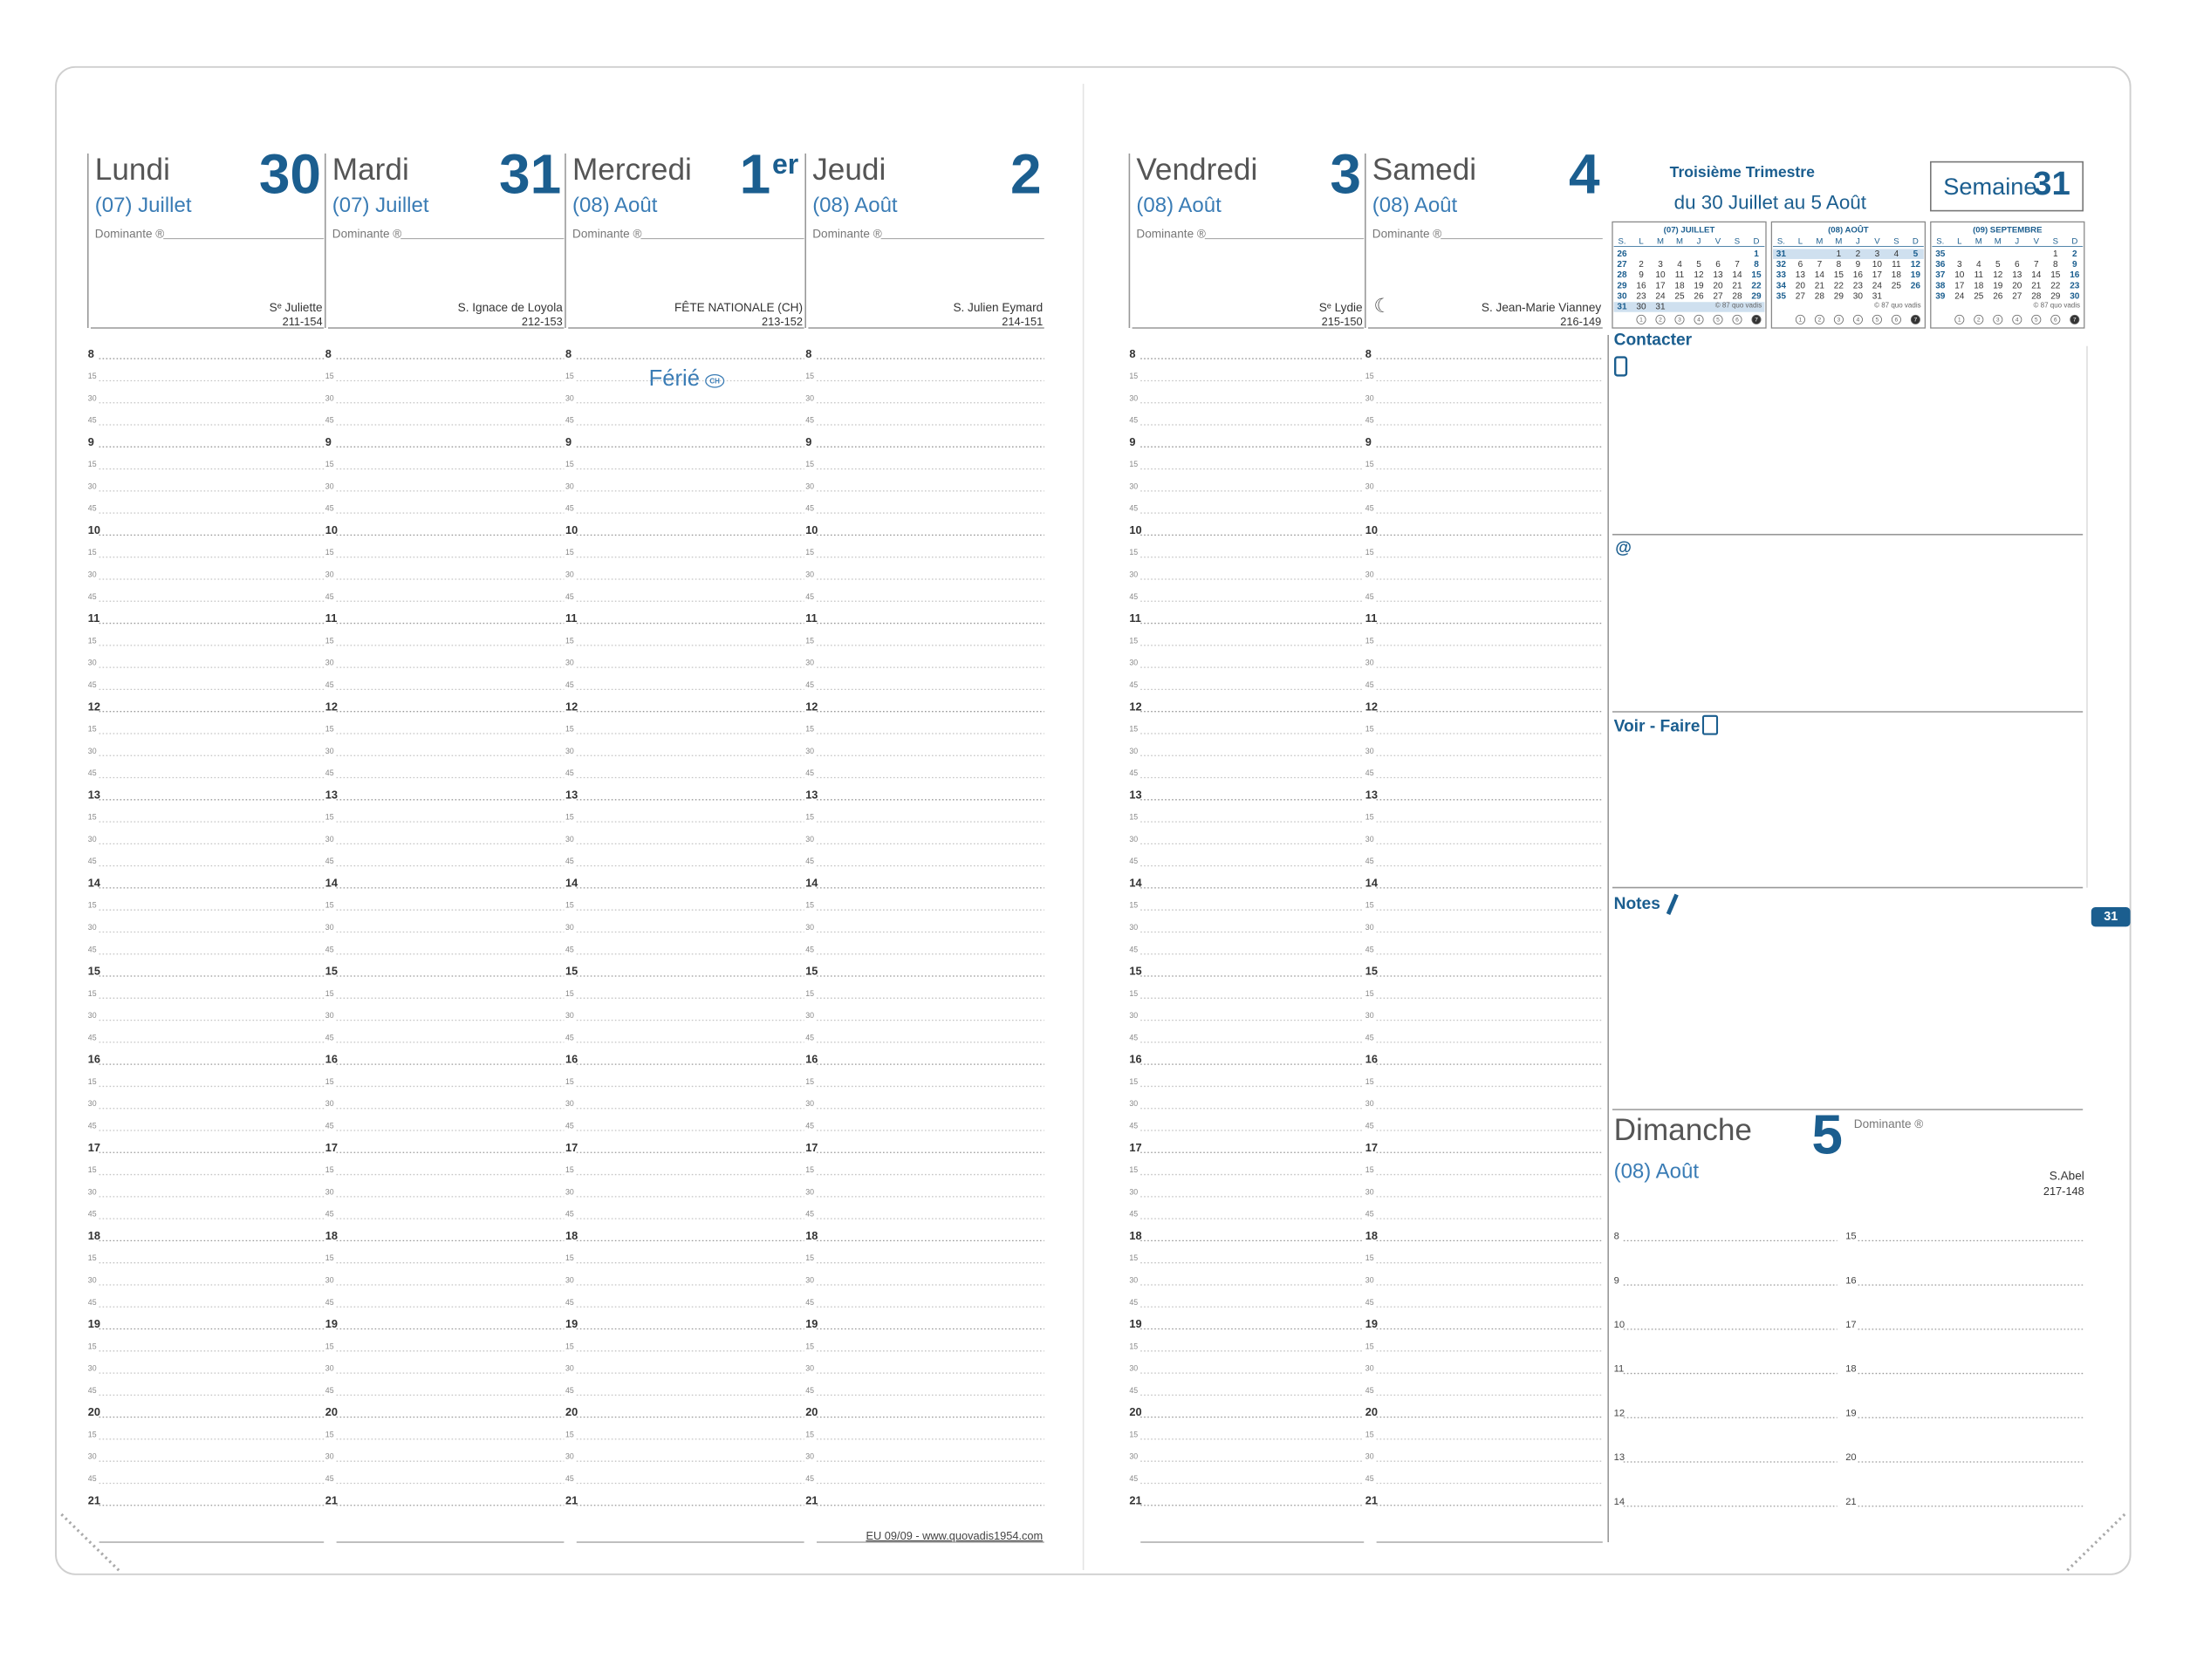  I want to click on calendar-day: 14, so click(2036, 275).